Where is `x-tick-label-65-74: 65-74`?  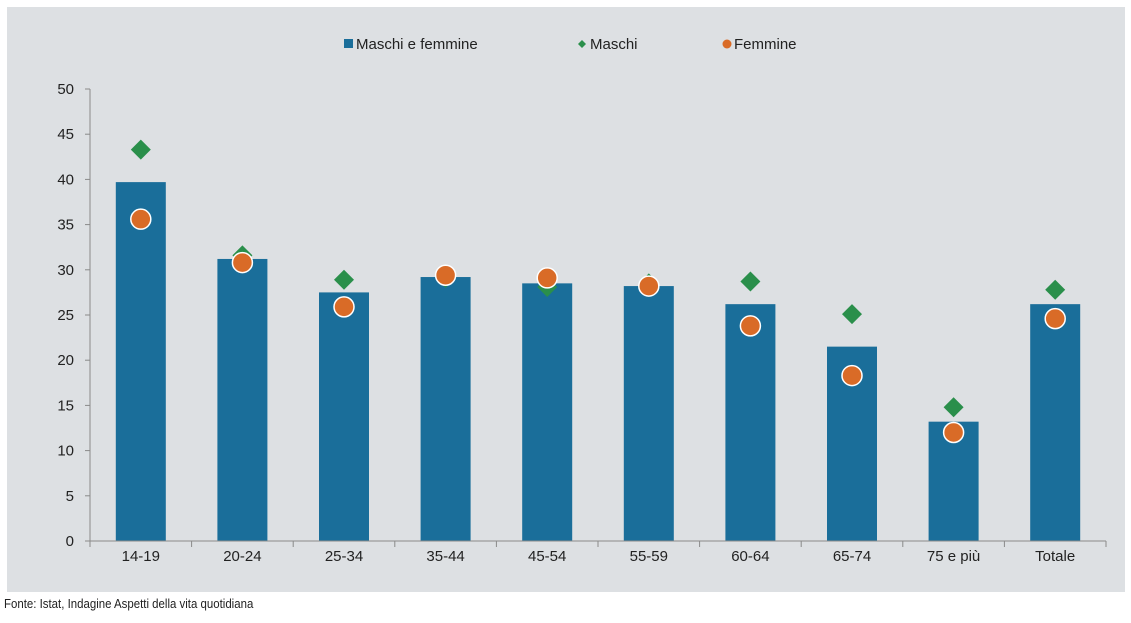
x-tick-label-65-74: 65-74 is located at coordinates (852, 556).